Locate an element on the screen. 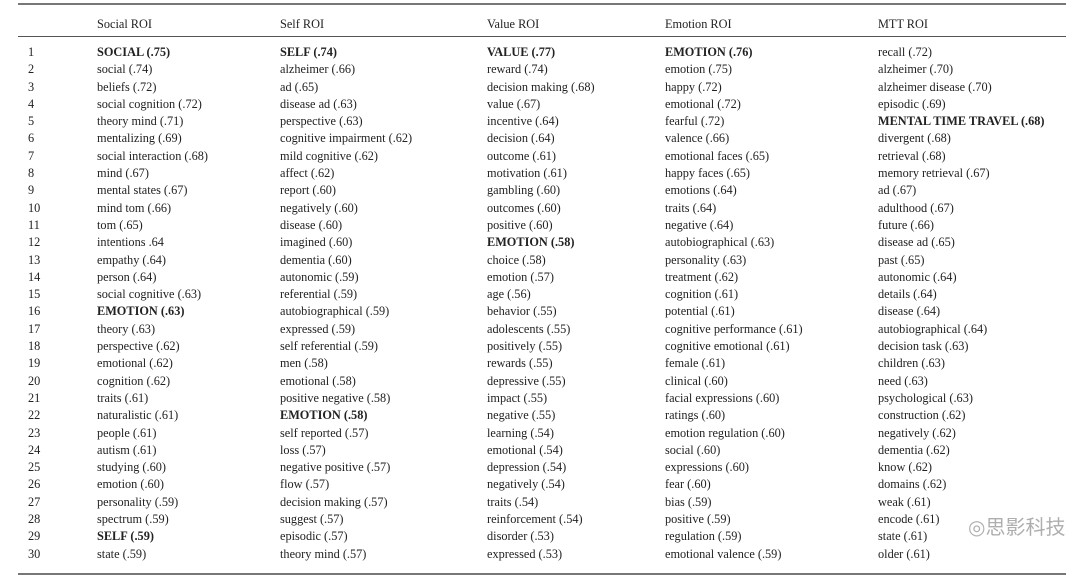 Image resolution: width=1080 pixels, height=580 pixels. cell-rank: 16 is located at coordinates (34, 311).